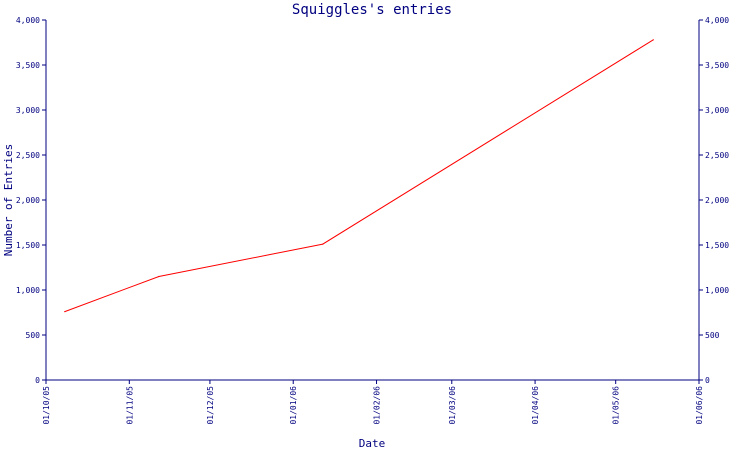 The height and width of the screenshot is (450, 750). What do you see at coordinates (377, 405) in the screenshot?
I see `x-tick-label: 01/02/06` at bounding box center [377, 405].